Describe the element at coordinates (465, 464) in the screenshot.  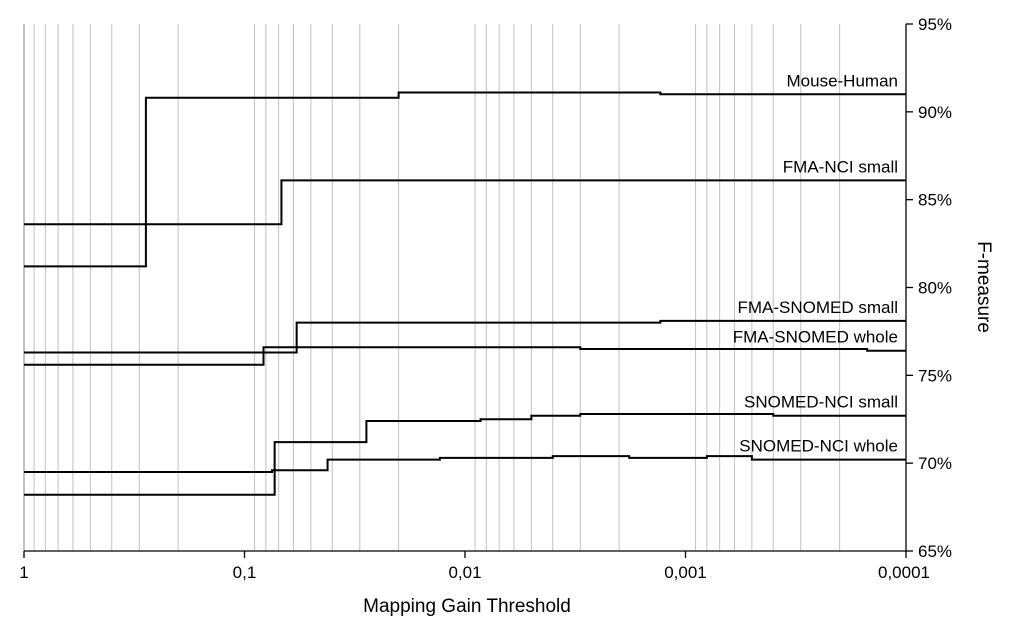
I see `series-line-snomed-nci-whole` at that location.